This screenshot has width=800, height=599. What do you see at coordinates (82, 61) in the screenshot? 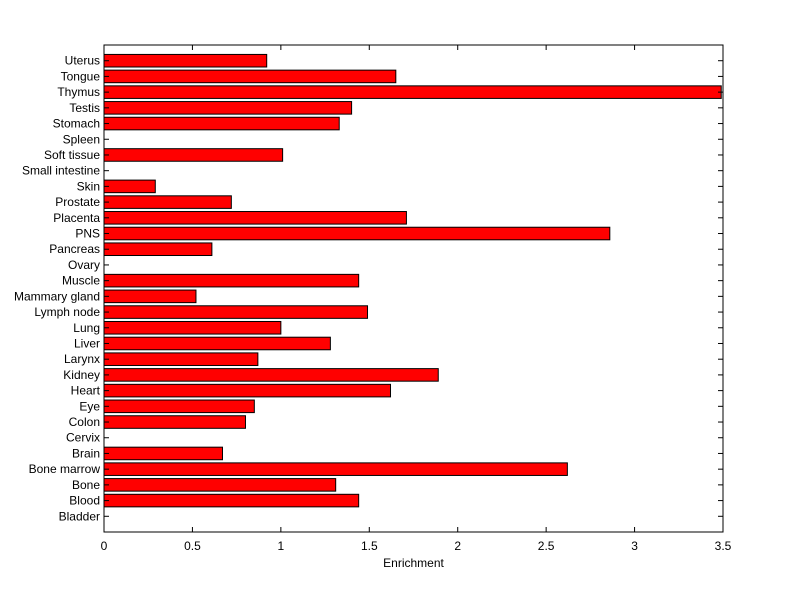
I see `y-tick-label: Uterus` at bounding box center [82, 61].